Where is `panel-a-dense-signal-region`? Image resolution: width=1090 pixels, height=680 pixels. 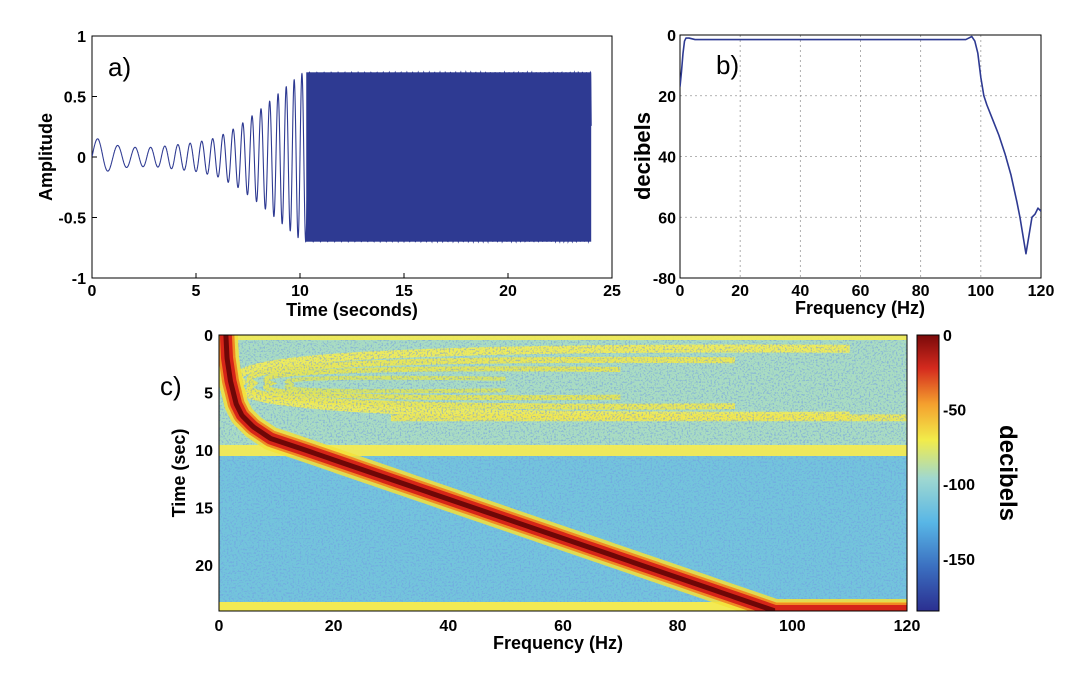 panel-a-dense-signal-region is located at coordinates (449, 157).